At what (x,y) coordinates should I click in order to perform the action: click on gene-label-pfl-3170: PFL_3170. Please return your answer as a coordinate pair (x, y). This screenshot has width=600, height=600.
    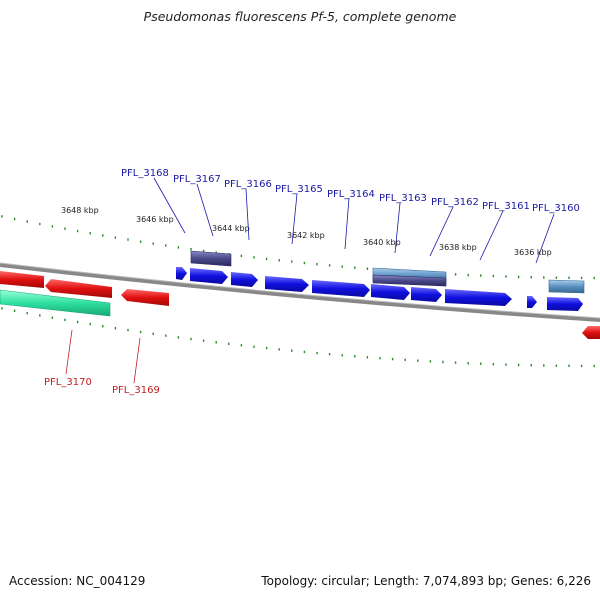
    Looking at the image, I should click on (68, 382).